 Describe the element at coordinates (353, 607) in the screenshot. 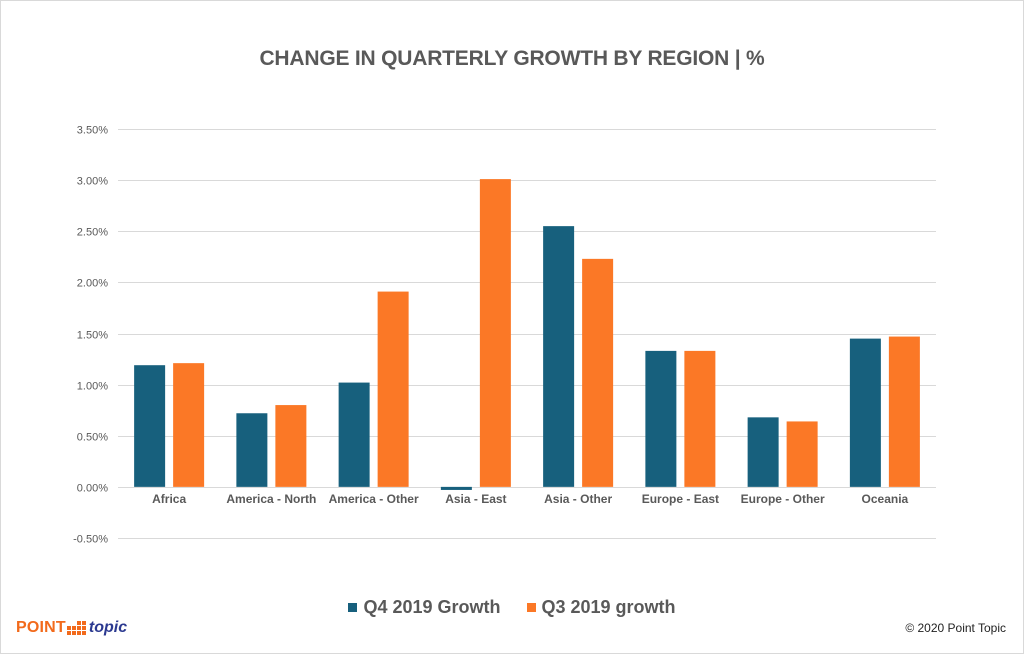

I see `legend-swatch-q4` at that location.